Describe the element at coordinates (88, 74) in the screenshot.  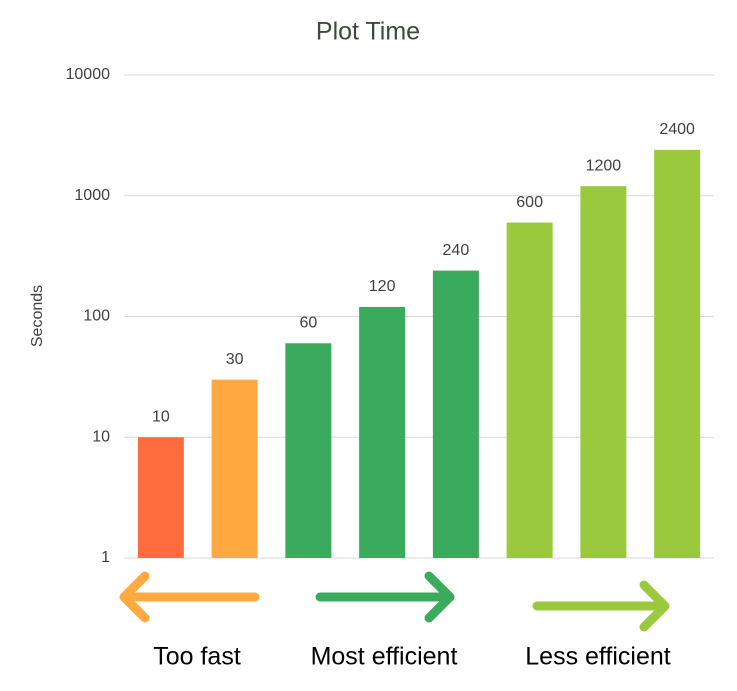
I see `y-tick-label: 10000` at that location.